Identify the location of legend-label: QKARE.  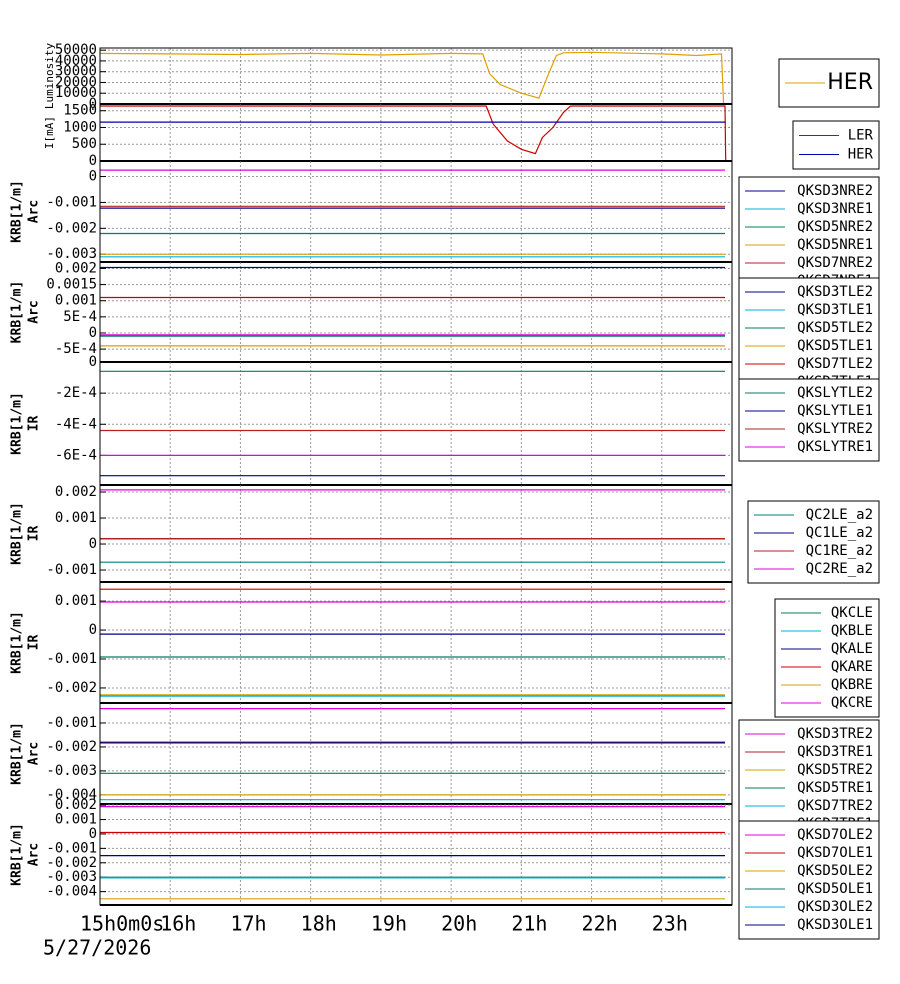
(852, 667).